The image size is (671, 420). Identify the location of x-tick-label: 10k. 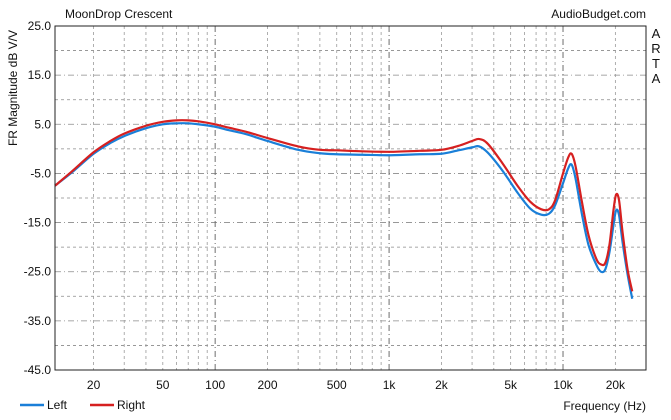
(563, 385).